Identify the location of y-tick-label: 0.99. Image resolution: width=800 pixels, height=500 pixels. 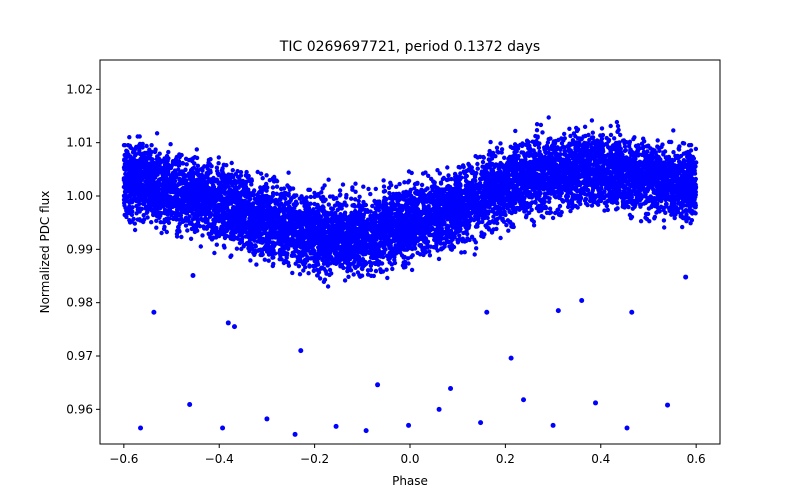
(79, 249).